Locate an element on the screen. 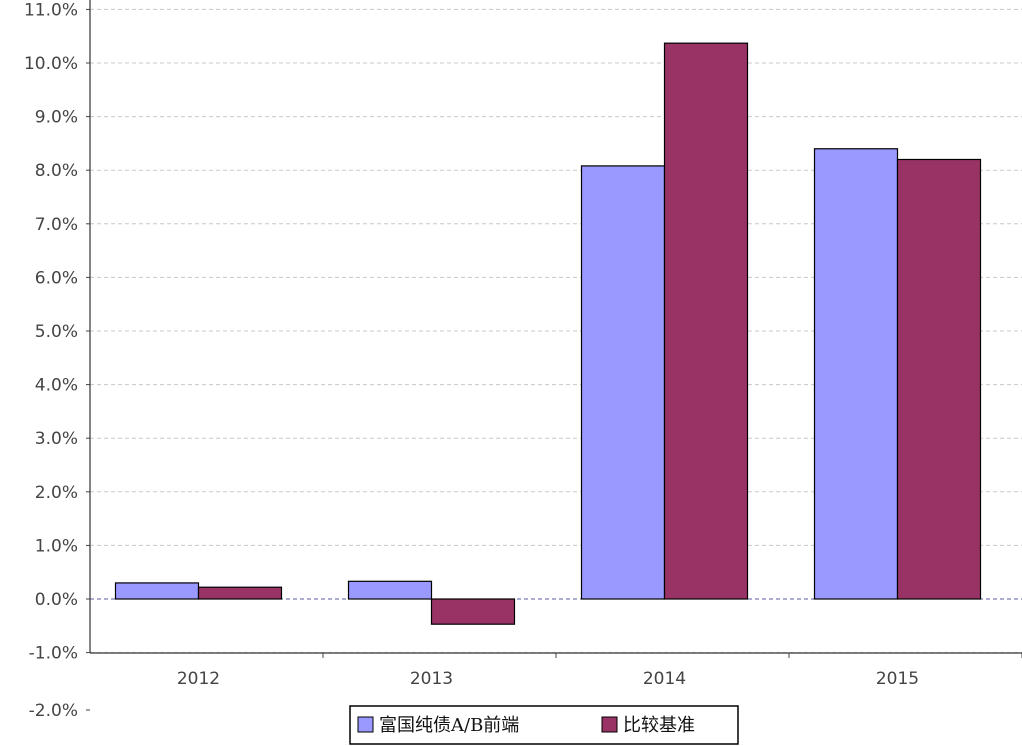 Image resolution: width=1022 pixels, height=746 pixels. x-tick-label: 2013 is located at coordinates (431, 679).